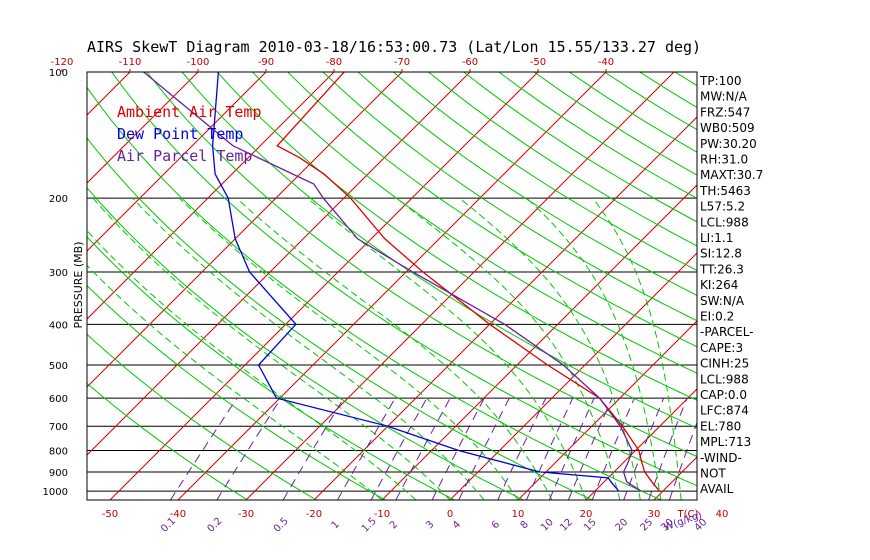  I want to click on mixing-ratio-tick-2: 2, so click(394, 525).